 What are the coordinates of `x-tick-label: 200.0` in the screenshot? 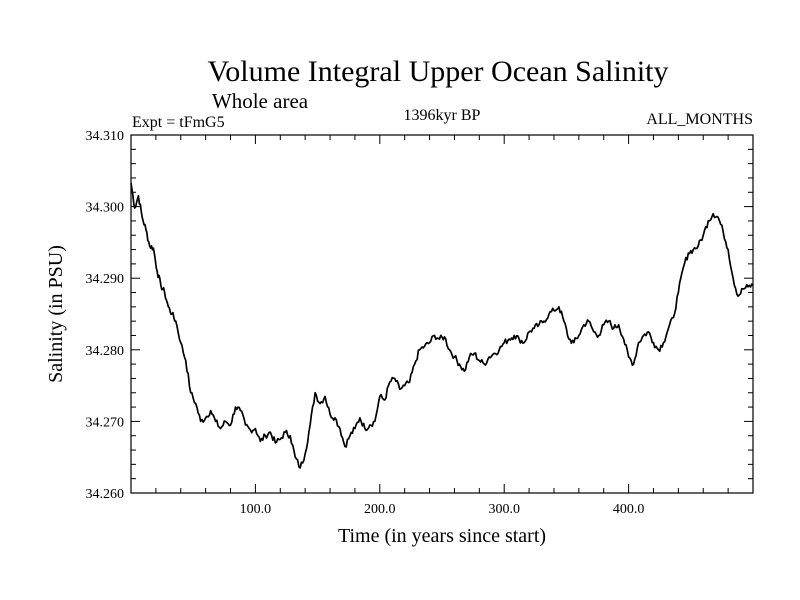 It's located at (380, 509).